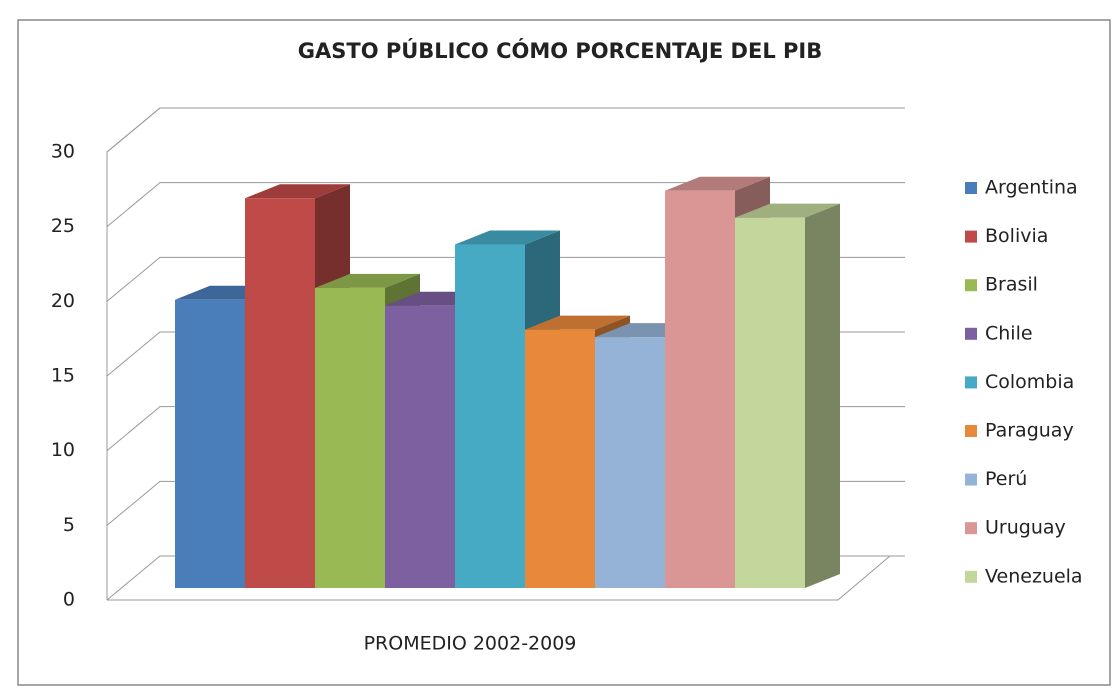  Describe the element at coordinates (63, 226) in the screenshot. I see `y-tick-label: 25` at that location.